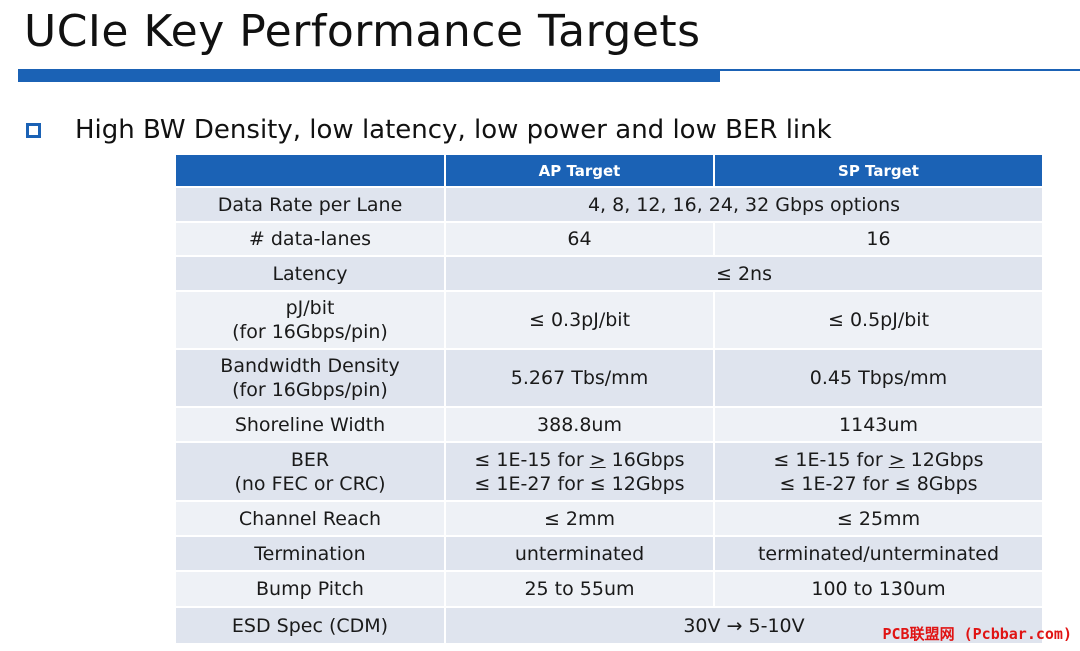 The height and width of the screenshot is (651, 1080). What do you see at coordinates (310, 204) in the screenshot?
I see `row-label: Data Rate per Lane` at bounding box center [310, 204].